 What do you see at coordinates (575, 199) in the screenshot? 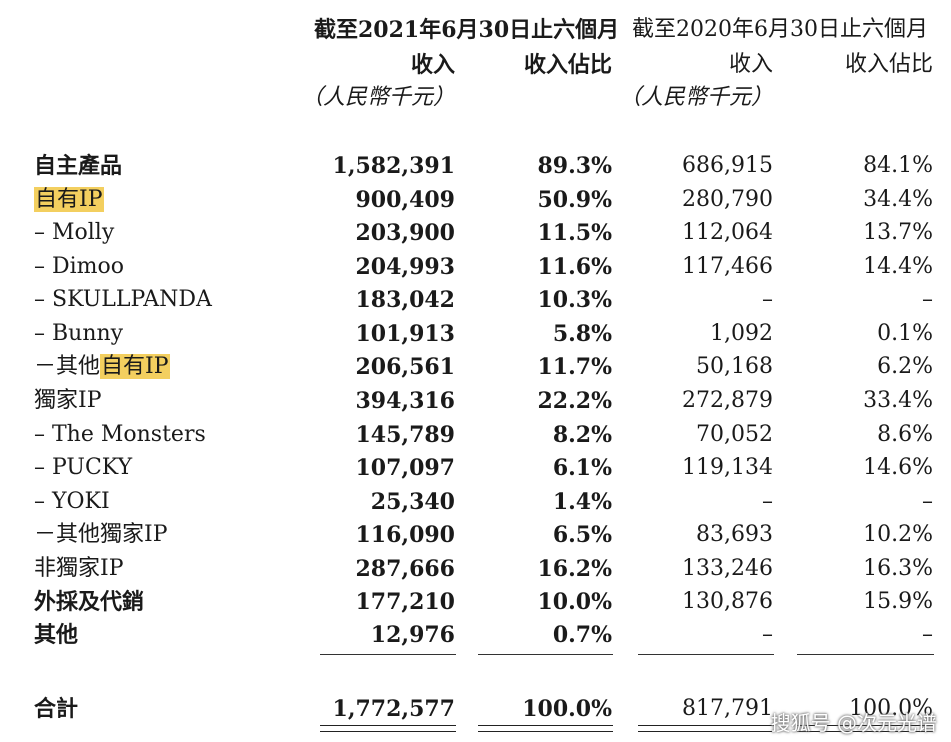
I see `pct-2021: 50.9%` at bounding box center [575, 199].